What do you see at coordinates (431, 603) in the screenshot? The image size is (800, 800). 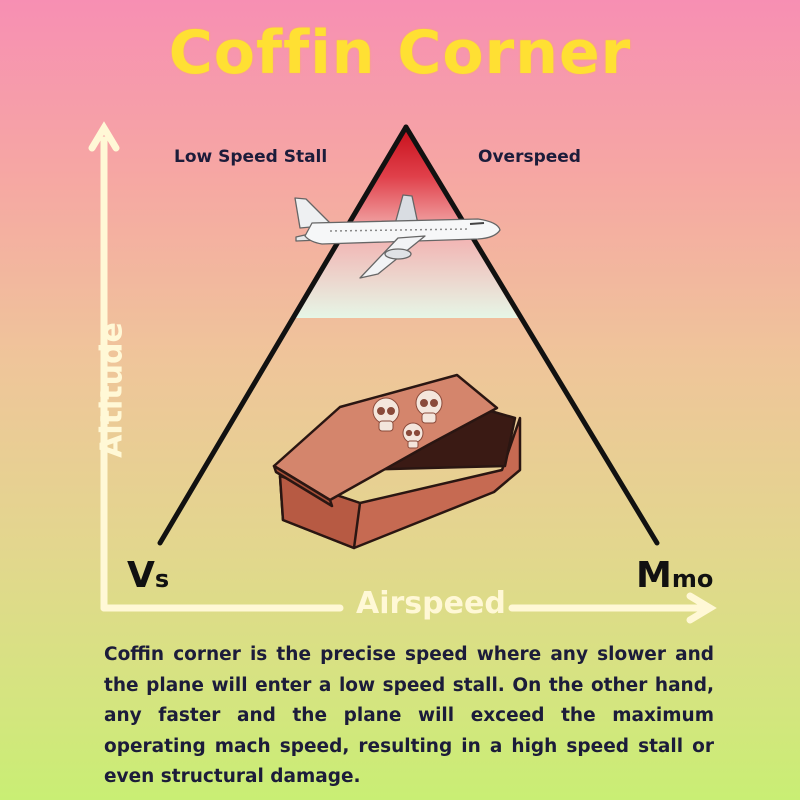 I see `airspeed-axis-label: Airspeed` at bounding box center [431, 603].